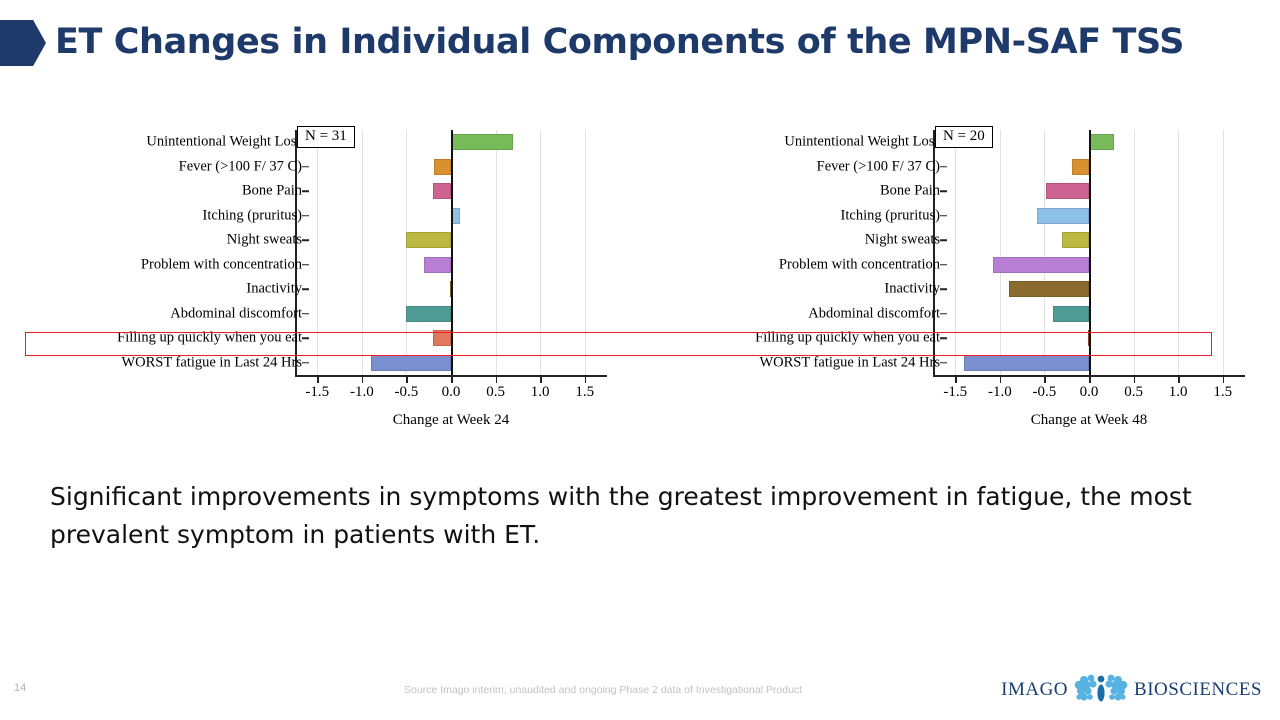  What do you see at coordinates (1035, 689) in the screenshot?
I see `logo-imago-text: IMAGO` at bounding box center [1035, 689].